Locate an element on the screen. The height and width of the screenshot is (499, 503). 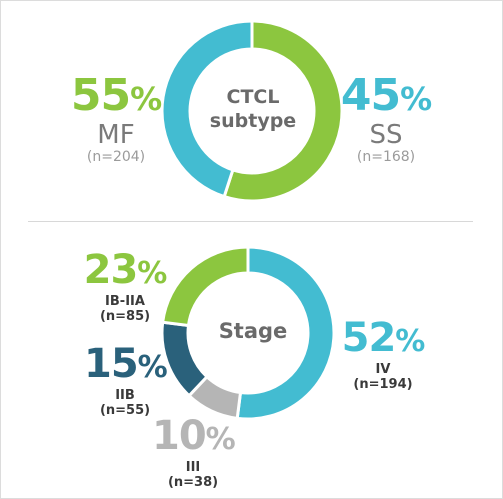
subtype-donut-center-label: CTCL subtype is located at coordinates (253, 109).